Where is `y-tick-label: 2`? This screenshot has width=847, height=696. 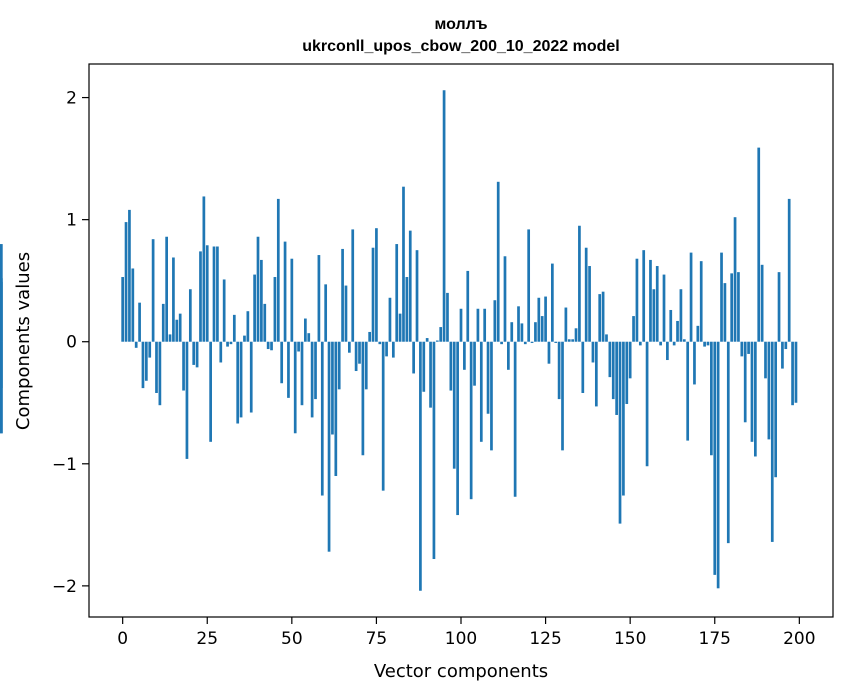
y-tick-label: 2 is located at coordinates (71, 99).